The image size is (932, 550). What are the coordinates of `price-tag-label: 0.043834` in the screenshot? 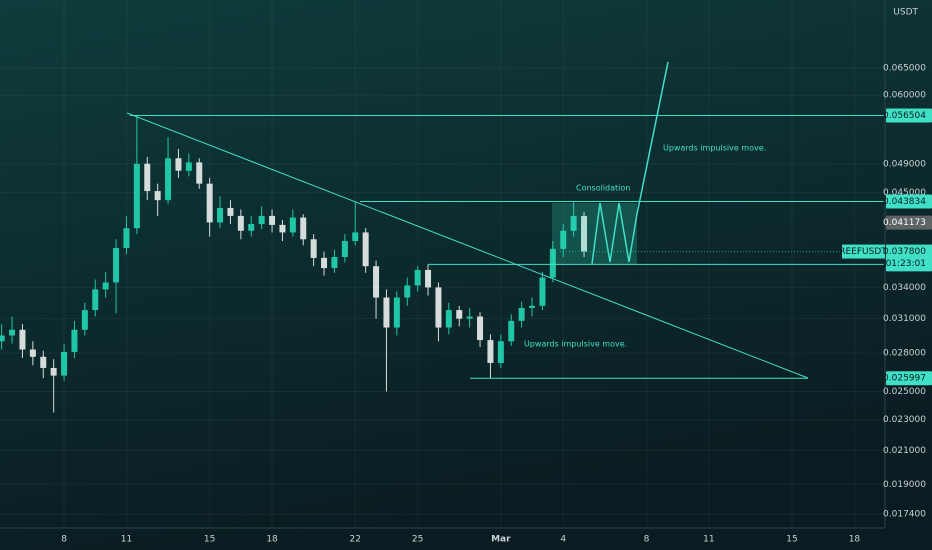 It's located at (904, 202).